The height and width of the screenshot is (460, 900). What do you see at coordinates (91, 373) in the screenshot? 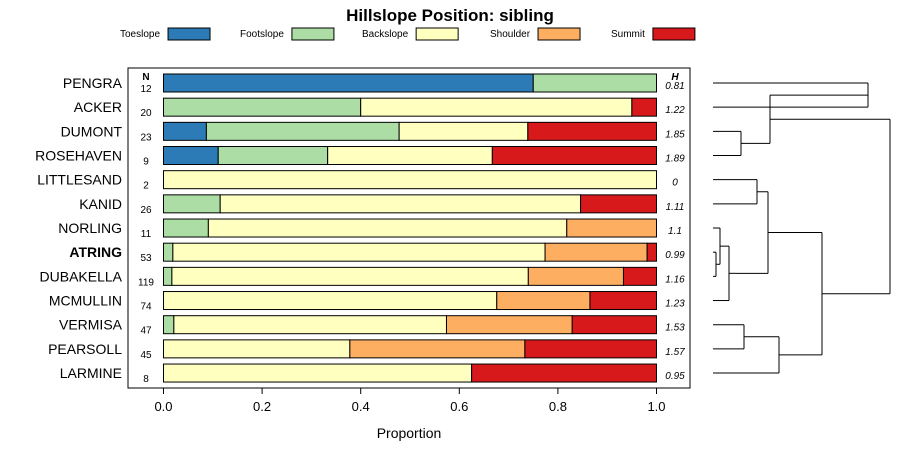
I see `row-label: LARMINE` at bounding box center [91, 373].